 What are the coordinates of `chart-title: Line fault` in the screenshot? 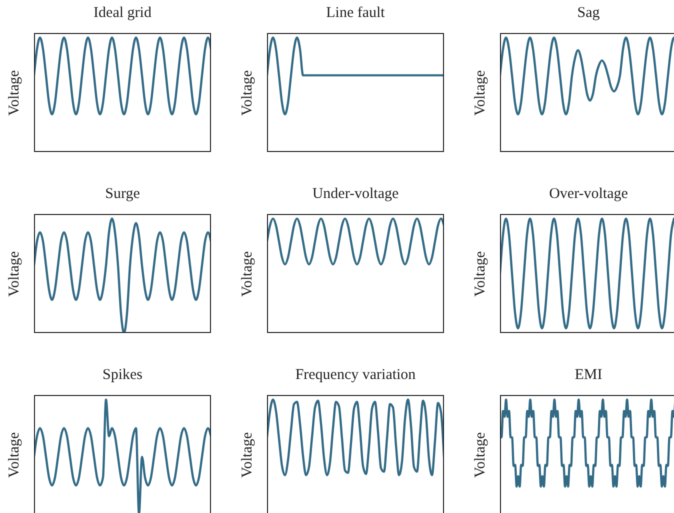 It's located at (355, 13).